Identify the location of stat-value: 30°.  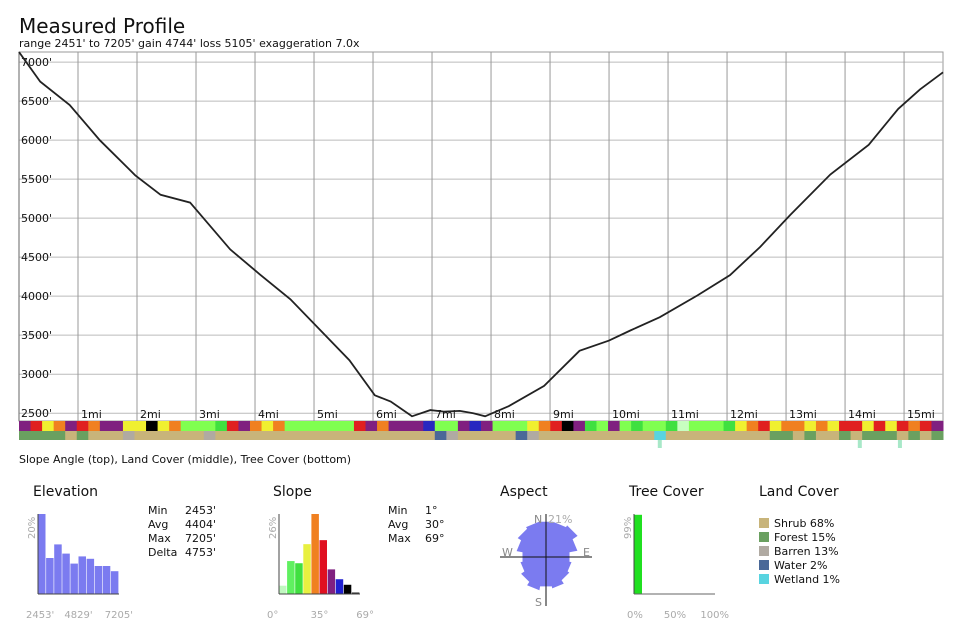
(435, 524).